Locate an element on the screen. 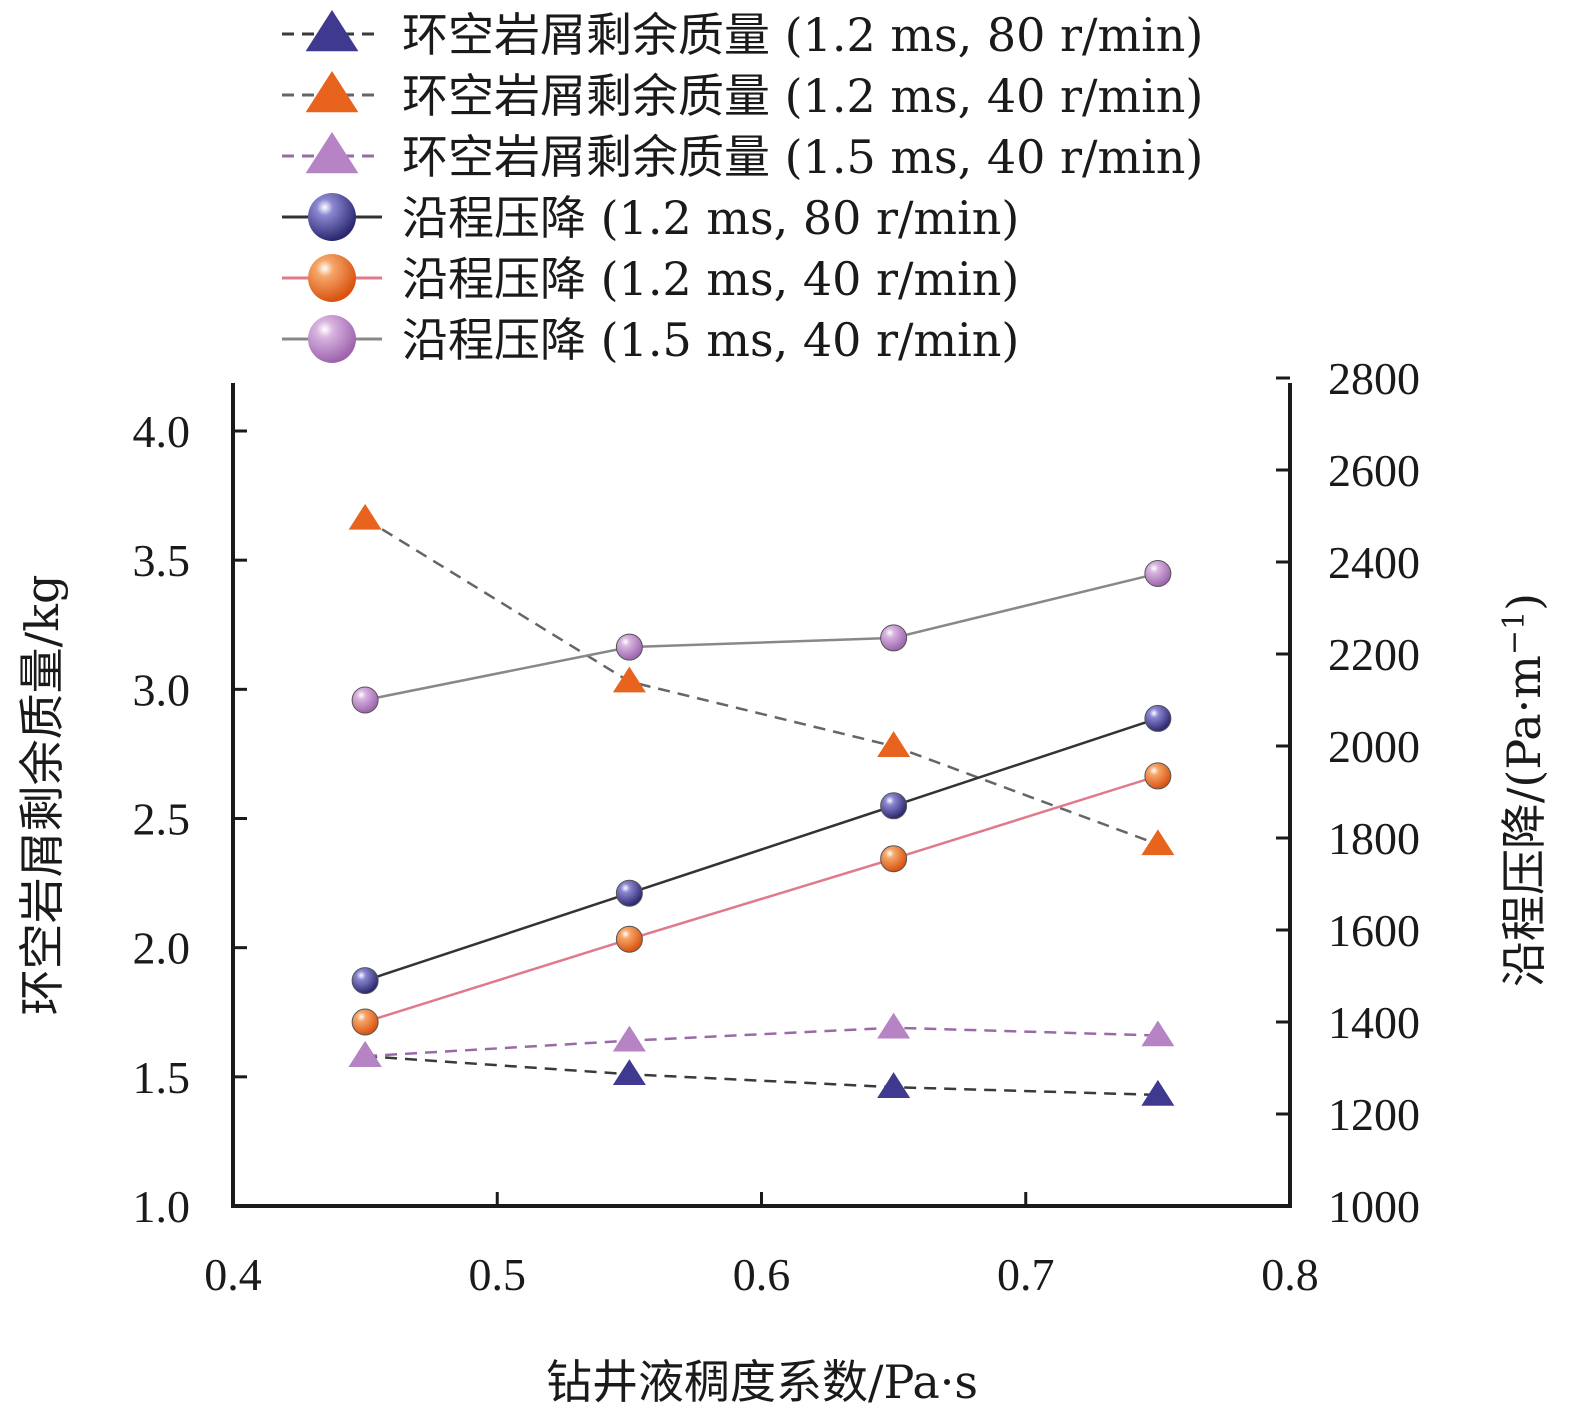 The width and height of the screenshot is (1575, 1427). right-tick-label: 1200 is located at coordinates (1374, 1114).